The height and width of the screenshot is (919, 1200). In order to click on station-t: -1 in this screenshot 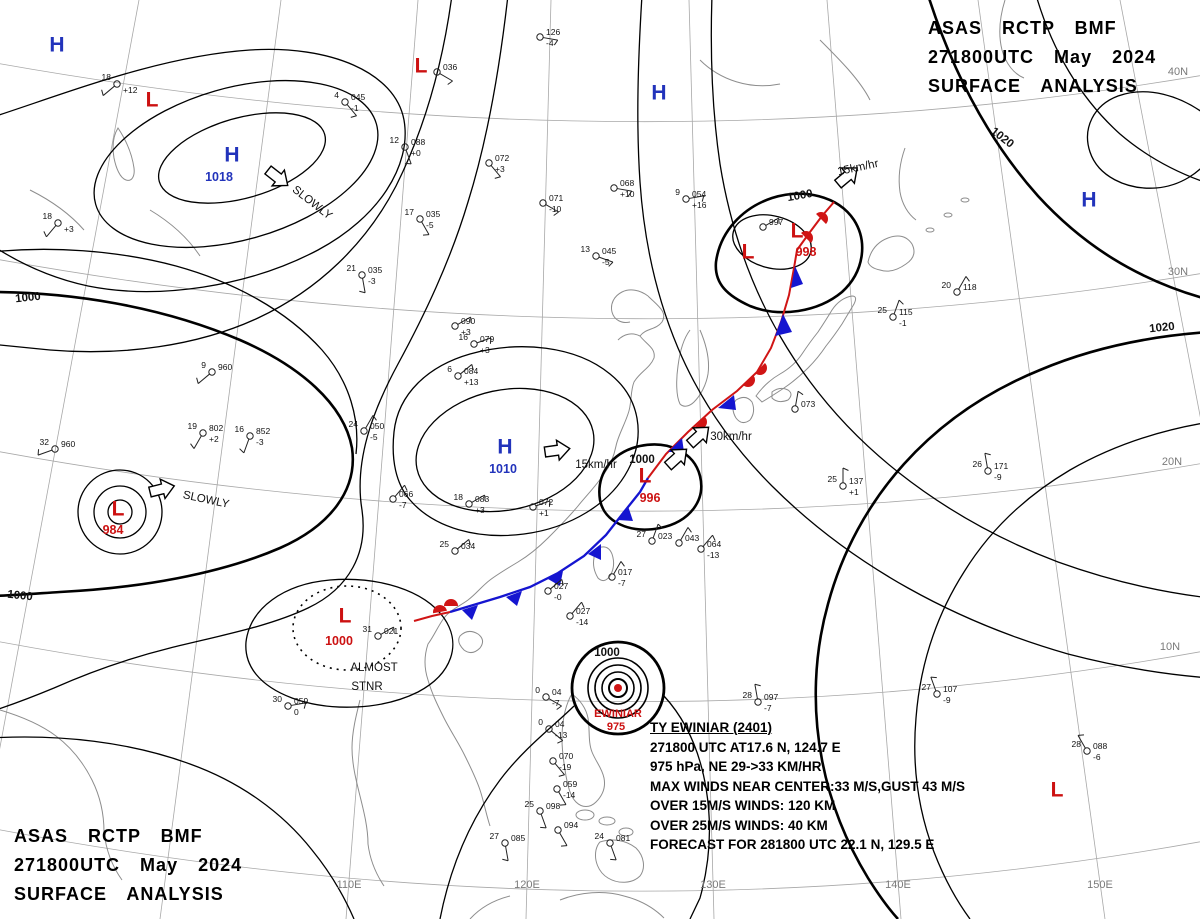, I will do `click(903, 323)`.